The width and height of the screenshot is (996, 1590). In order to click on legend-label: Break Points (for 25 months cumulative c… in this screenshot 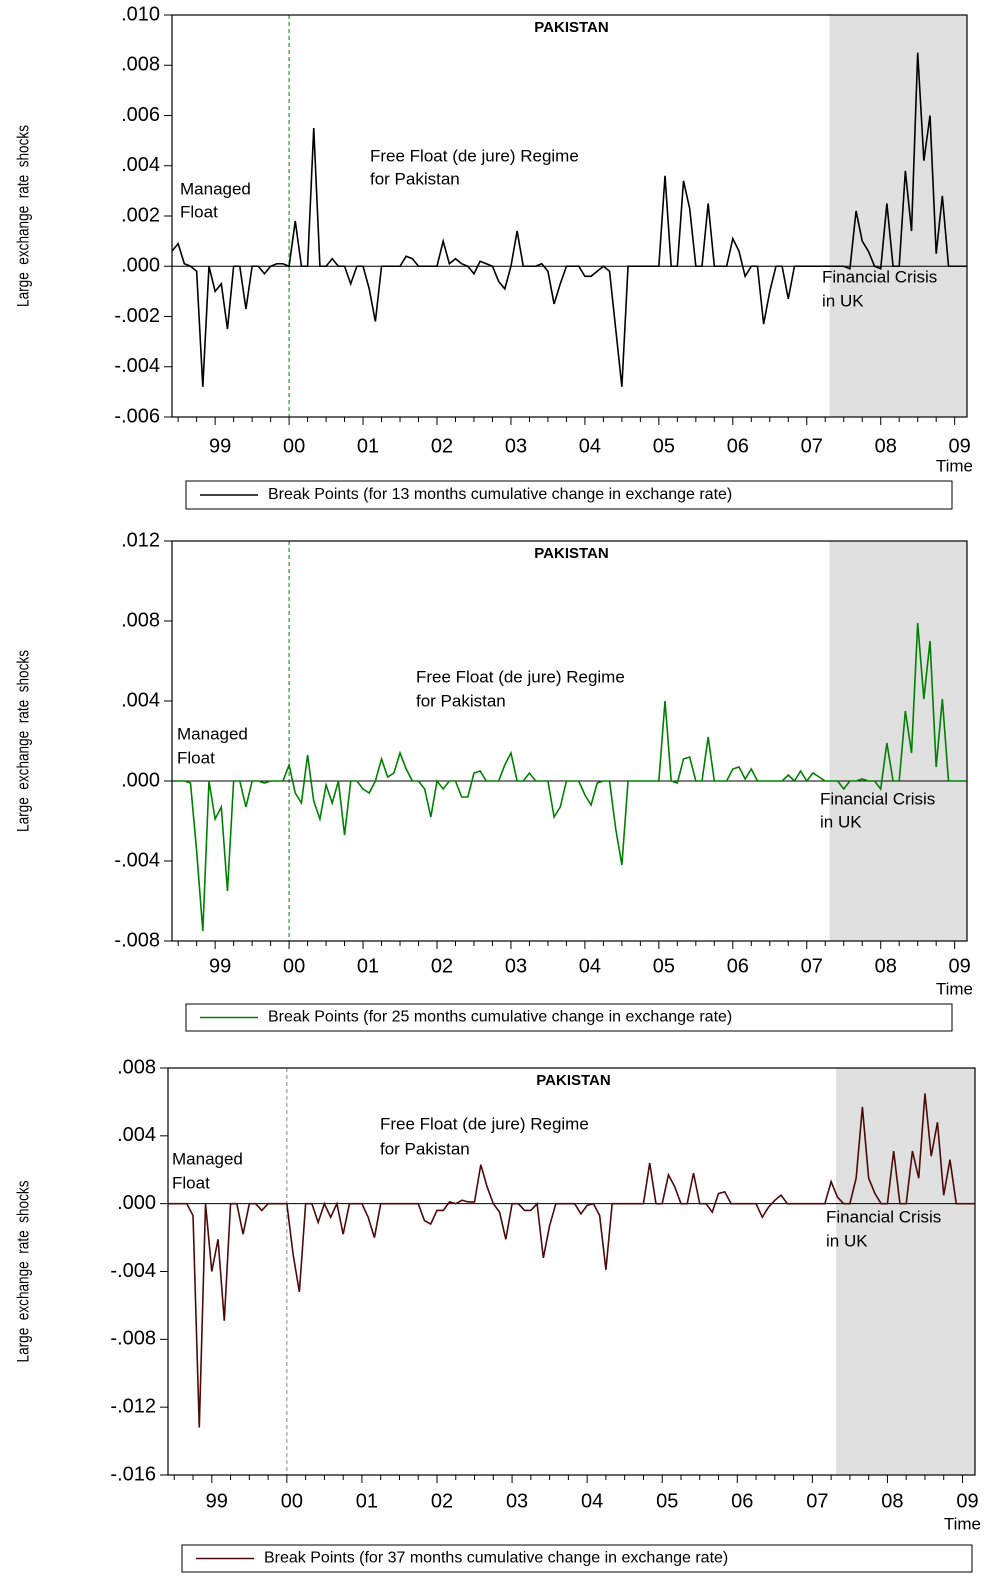, I will do `click(500, 1017)`.